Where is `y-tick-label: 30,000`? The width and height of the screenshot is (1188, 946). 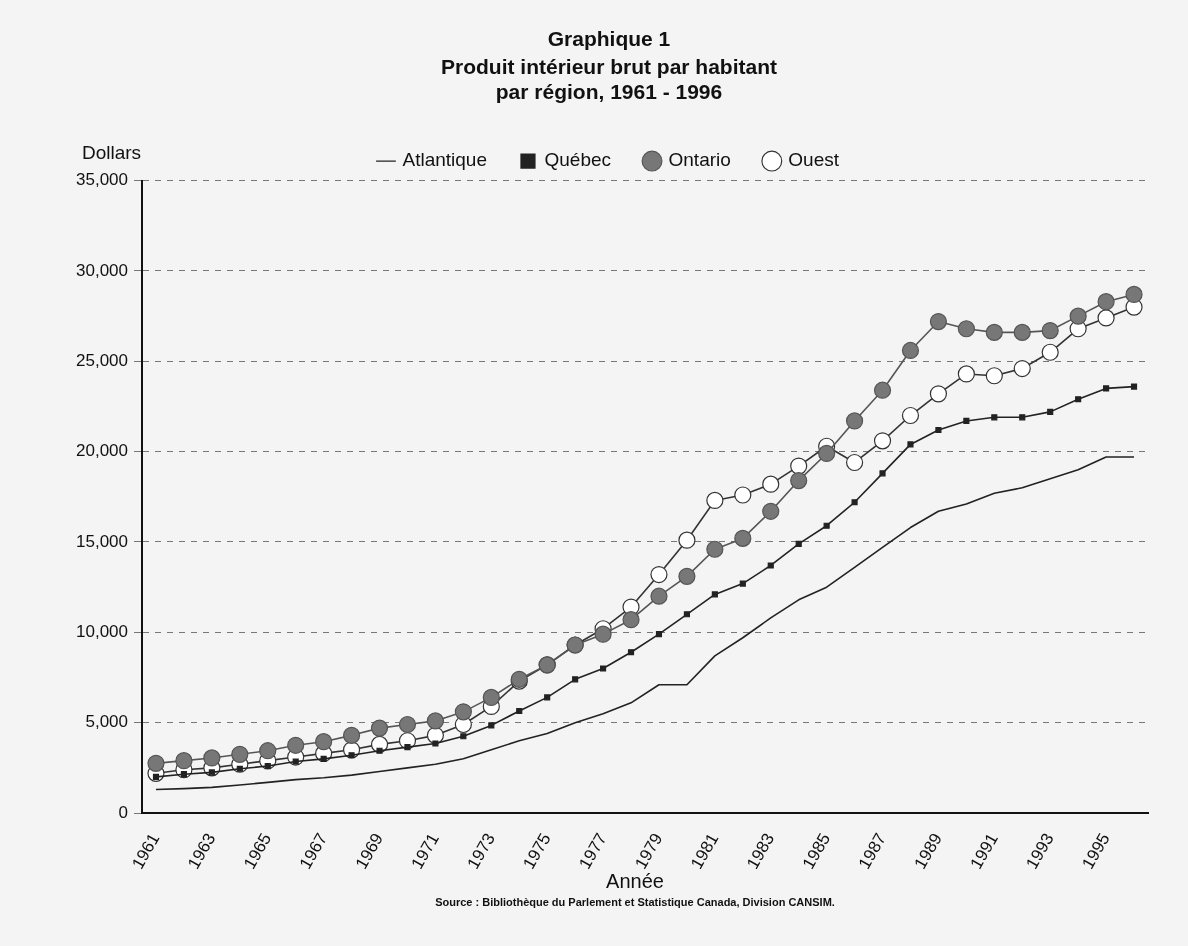
y-tick-label: 30,000 is located at coordinates (102, 270).